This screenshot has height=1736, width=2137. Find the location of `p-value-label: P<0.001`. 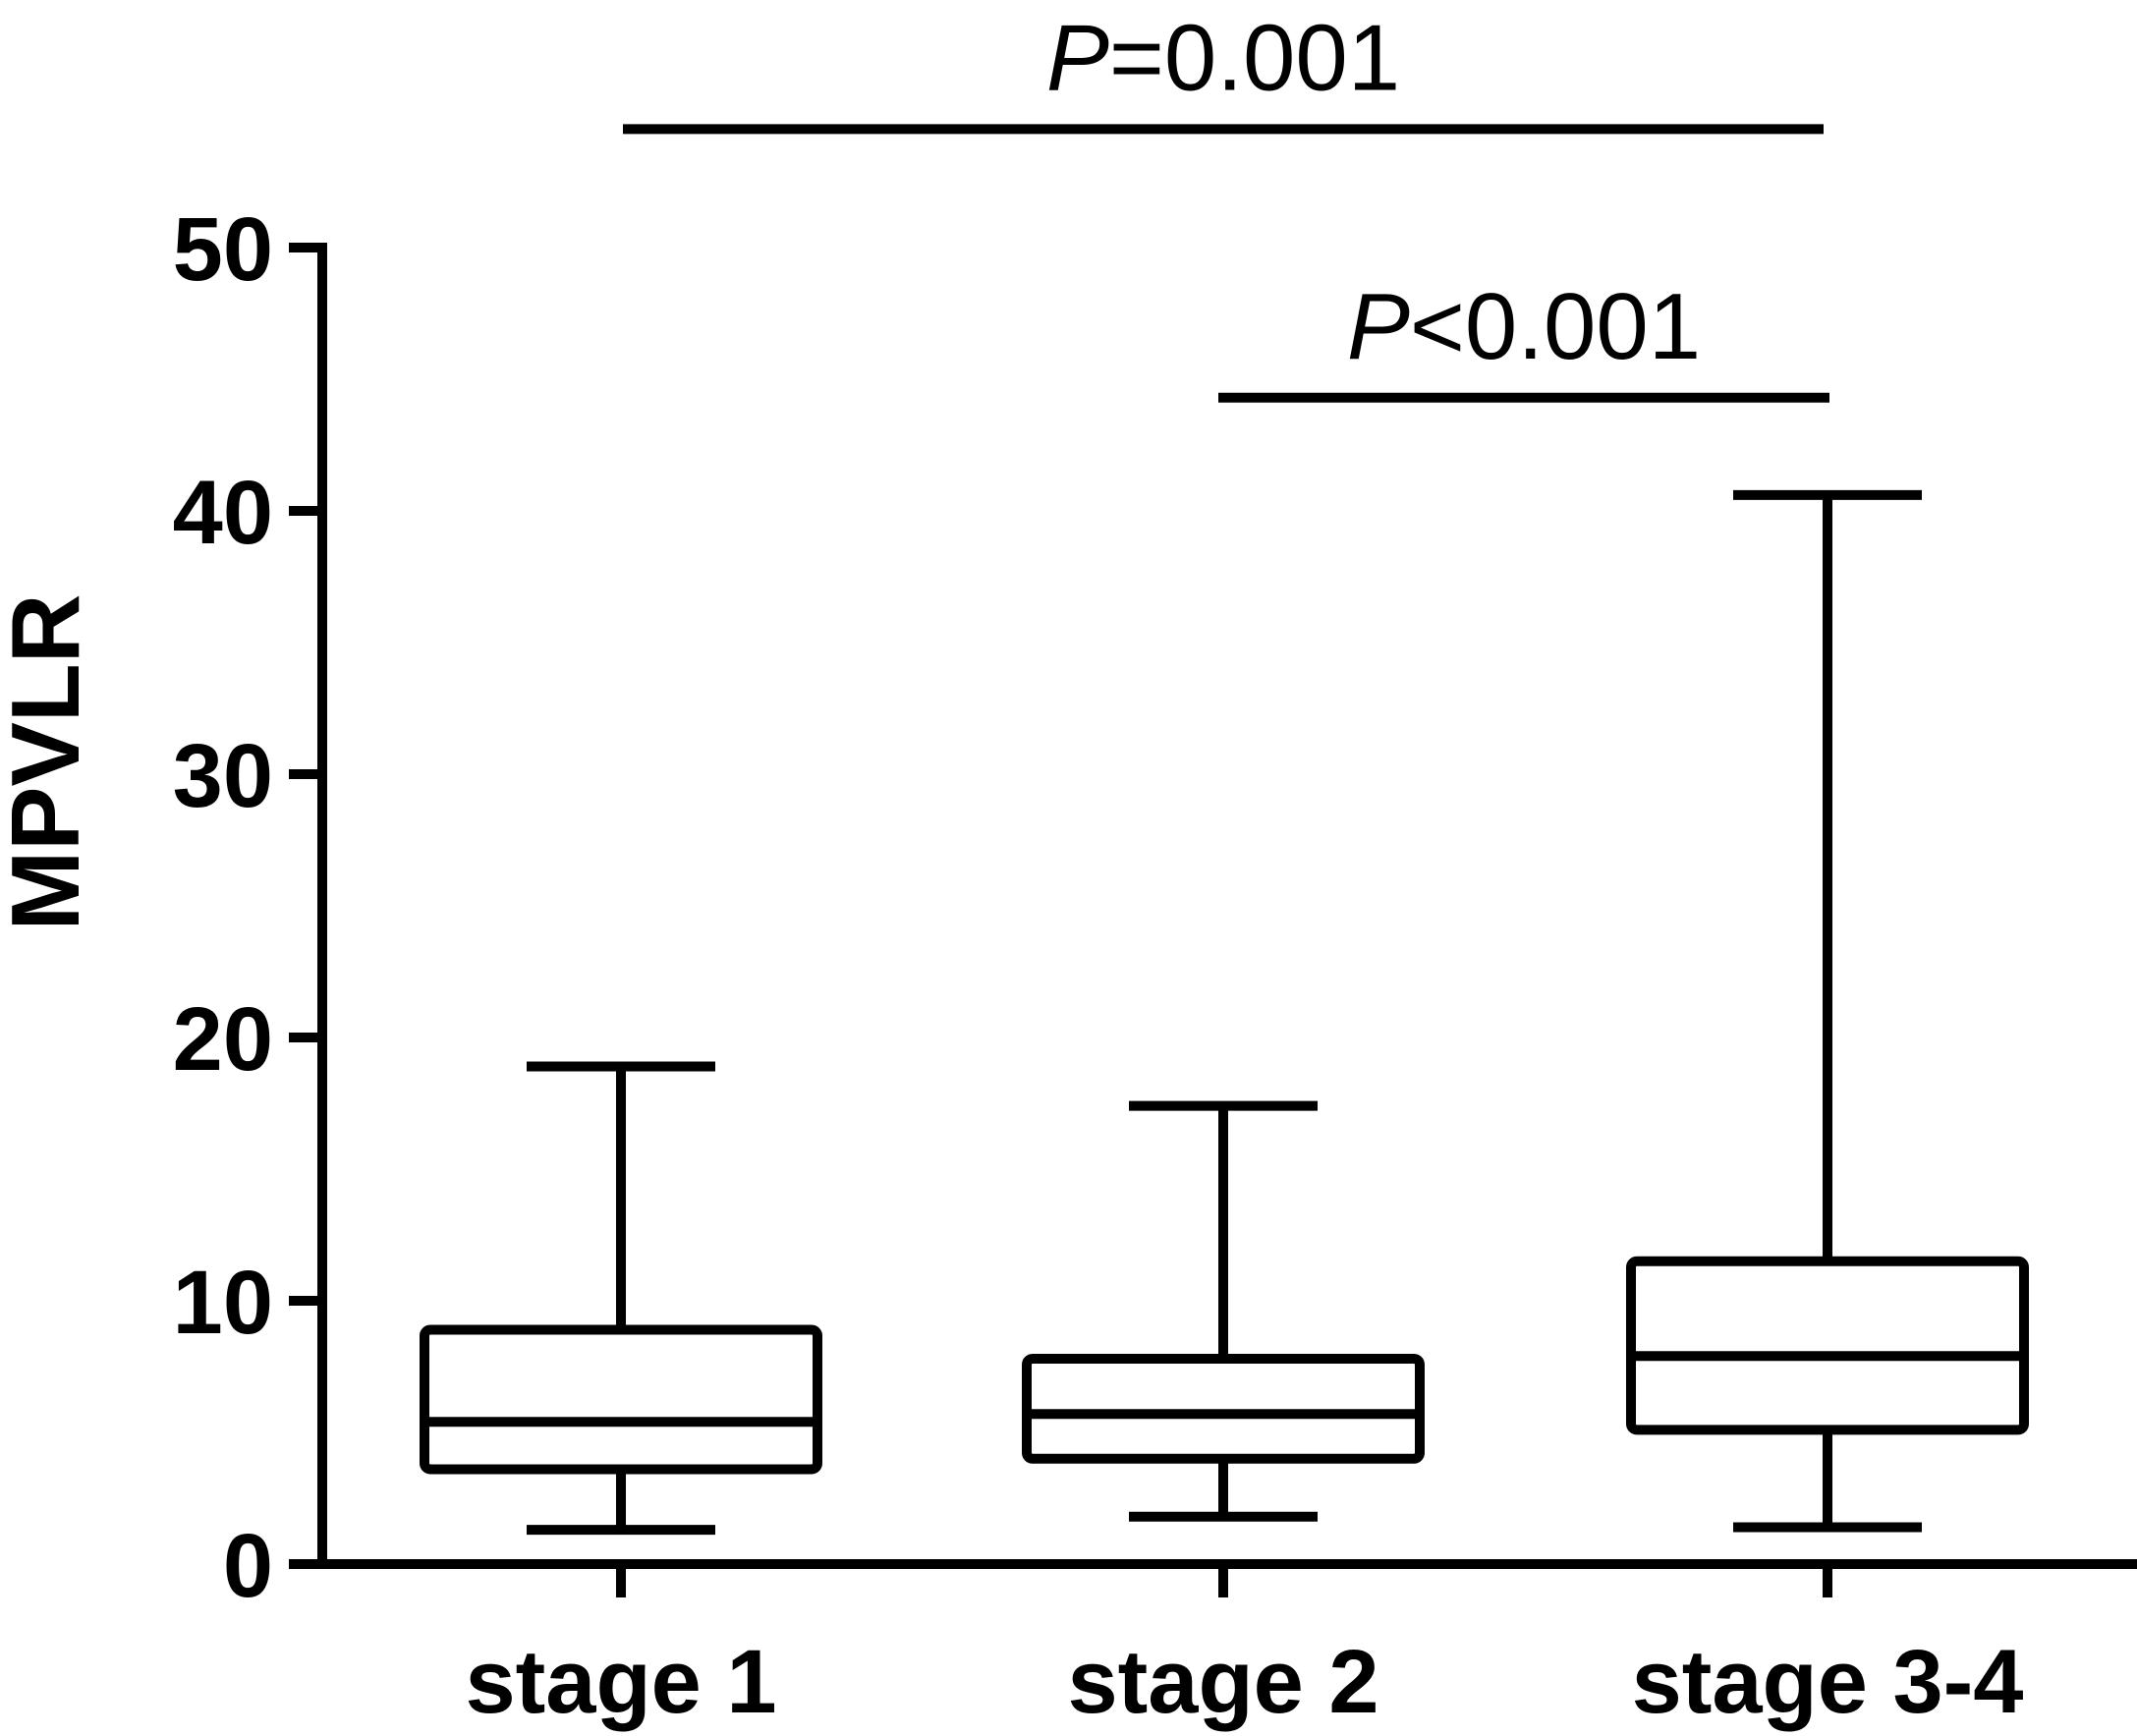

p-value-label: P<0.001 is located at coordinates (1524, 326).